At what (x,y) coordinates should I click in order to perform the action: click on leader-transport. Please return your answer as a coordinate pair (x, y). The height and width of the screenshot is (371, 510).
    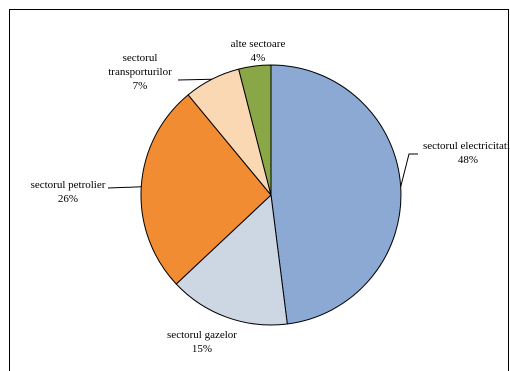
    Looking at the image, I should click on (195, 79).